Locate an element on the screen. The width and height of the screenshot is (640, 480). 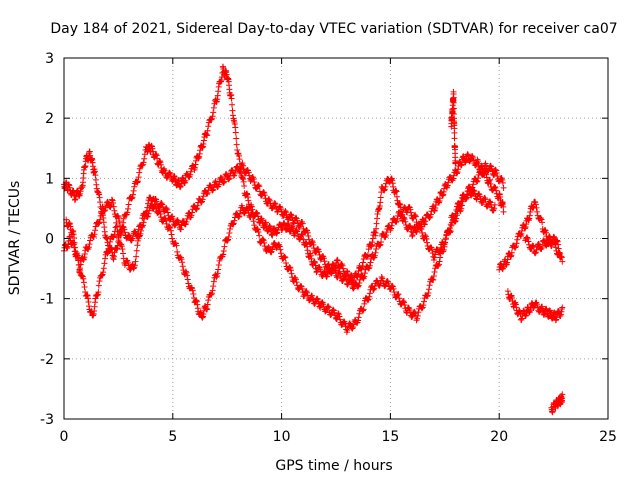
x-tick-label: 15 is located at coordinates (390, 437).